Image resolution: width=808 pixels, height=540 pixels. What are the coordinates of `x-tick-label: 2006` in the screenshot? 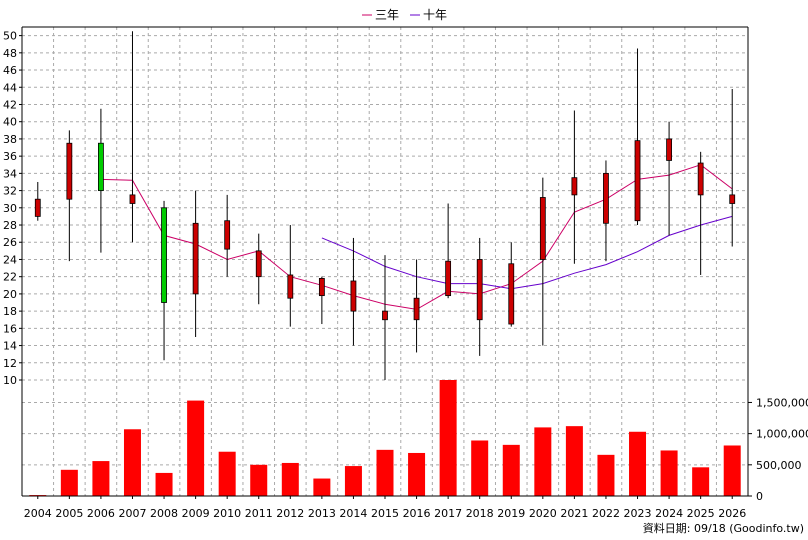 It's located at (101, 513).